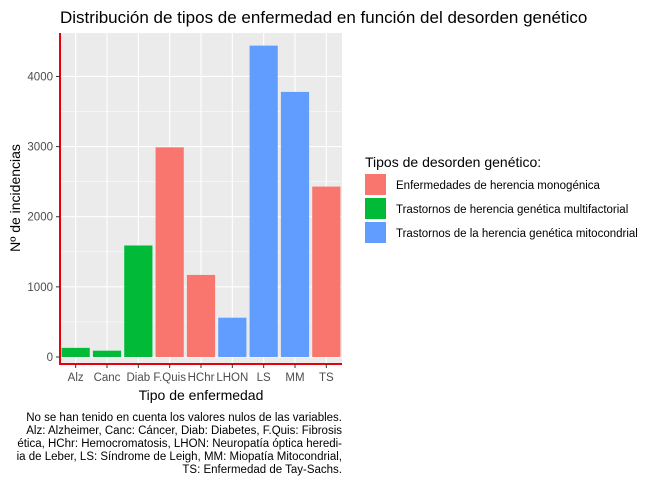 Image resolution: width=672 pixels, height=480 pixels. I want to click on bar-MM, so click(295, 224).